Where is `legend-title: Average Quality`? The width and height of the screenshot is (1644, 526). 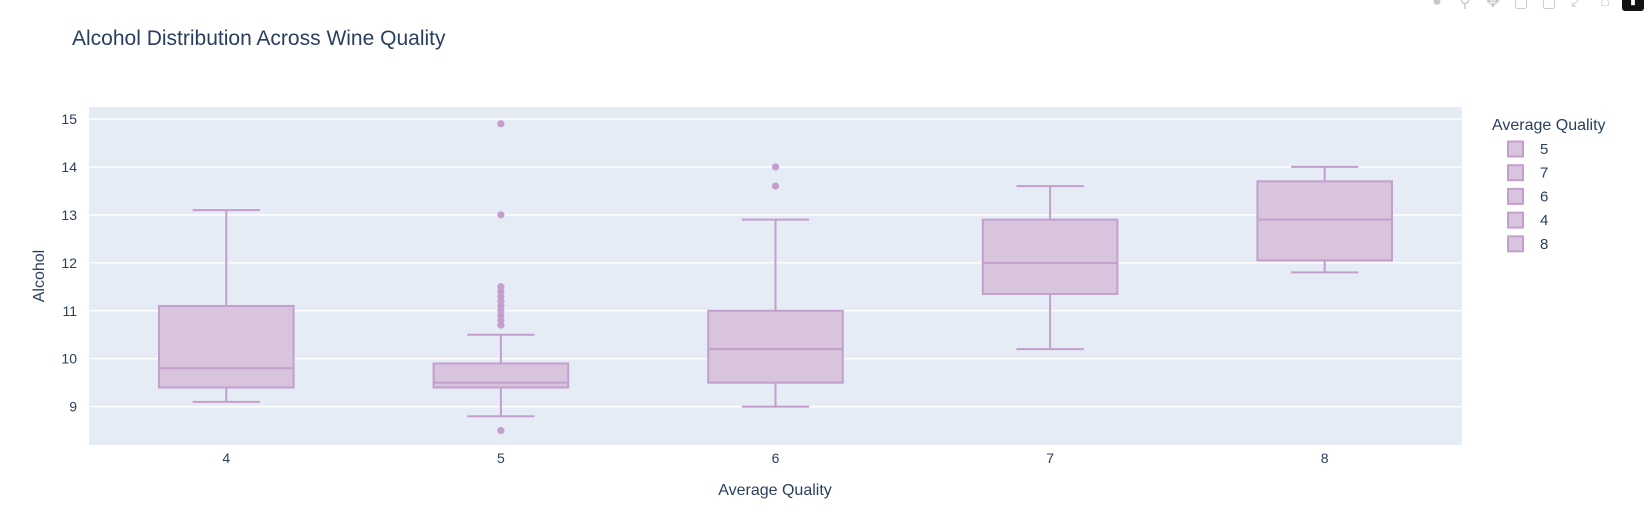
legend-title: Average Quality is located at coordinates (1549, 125).